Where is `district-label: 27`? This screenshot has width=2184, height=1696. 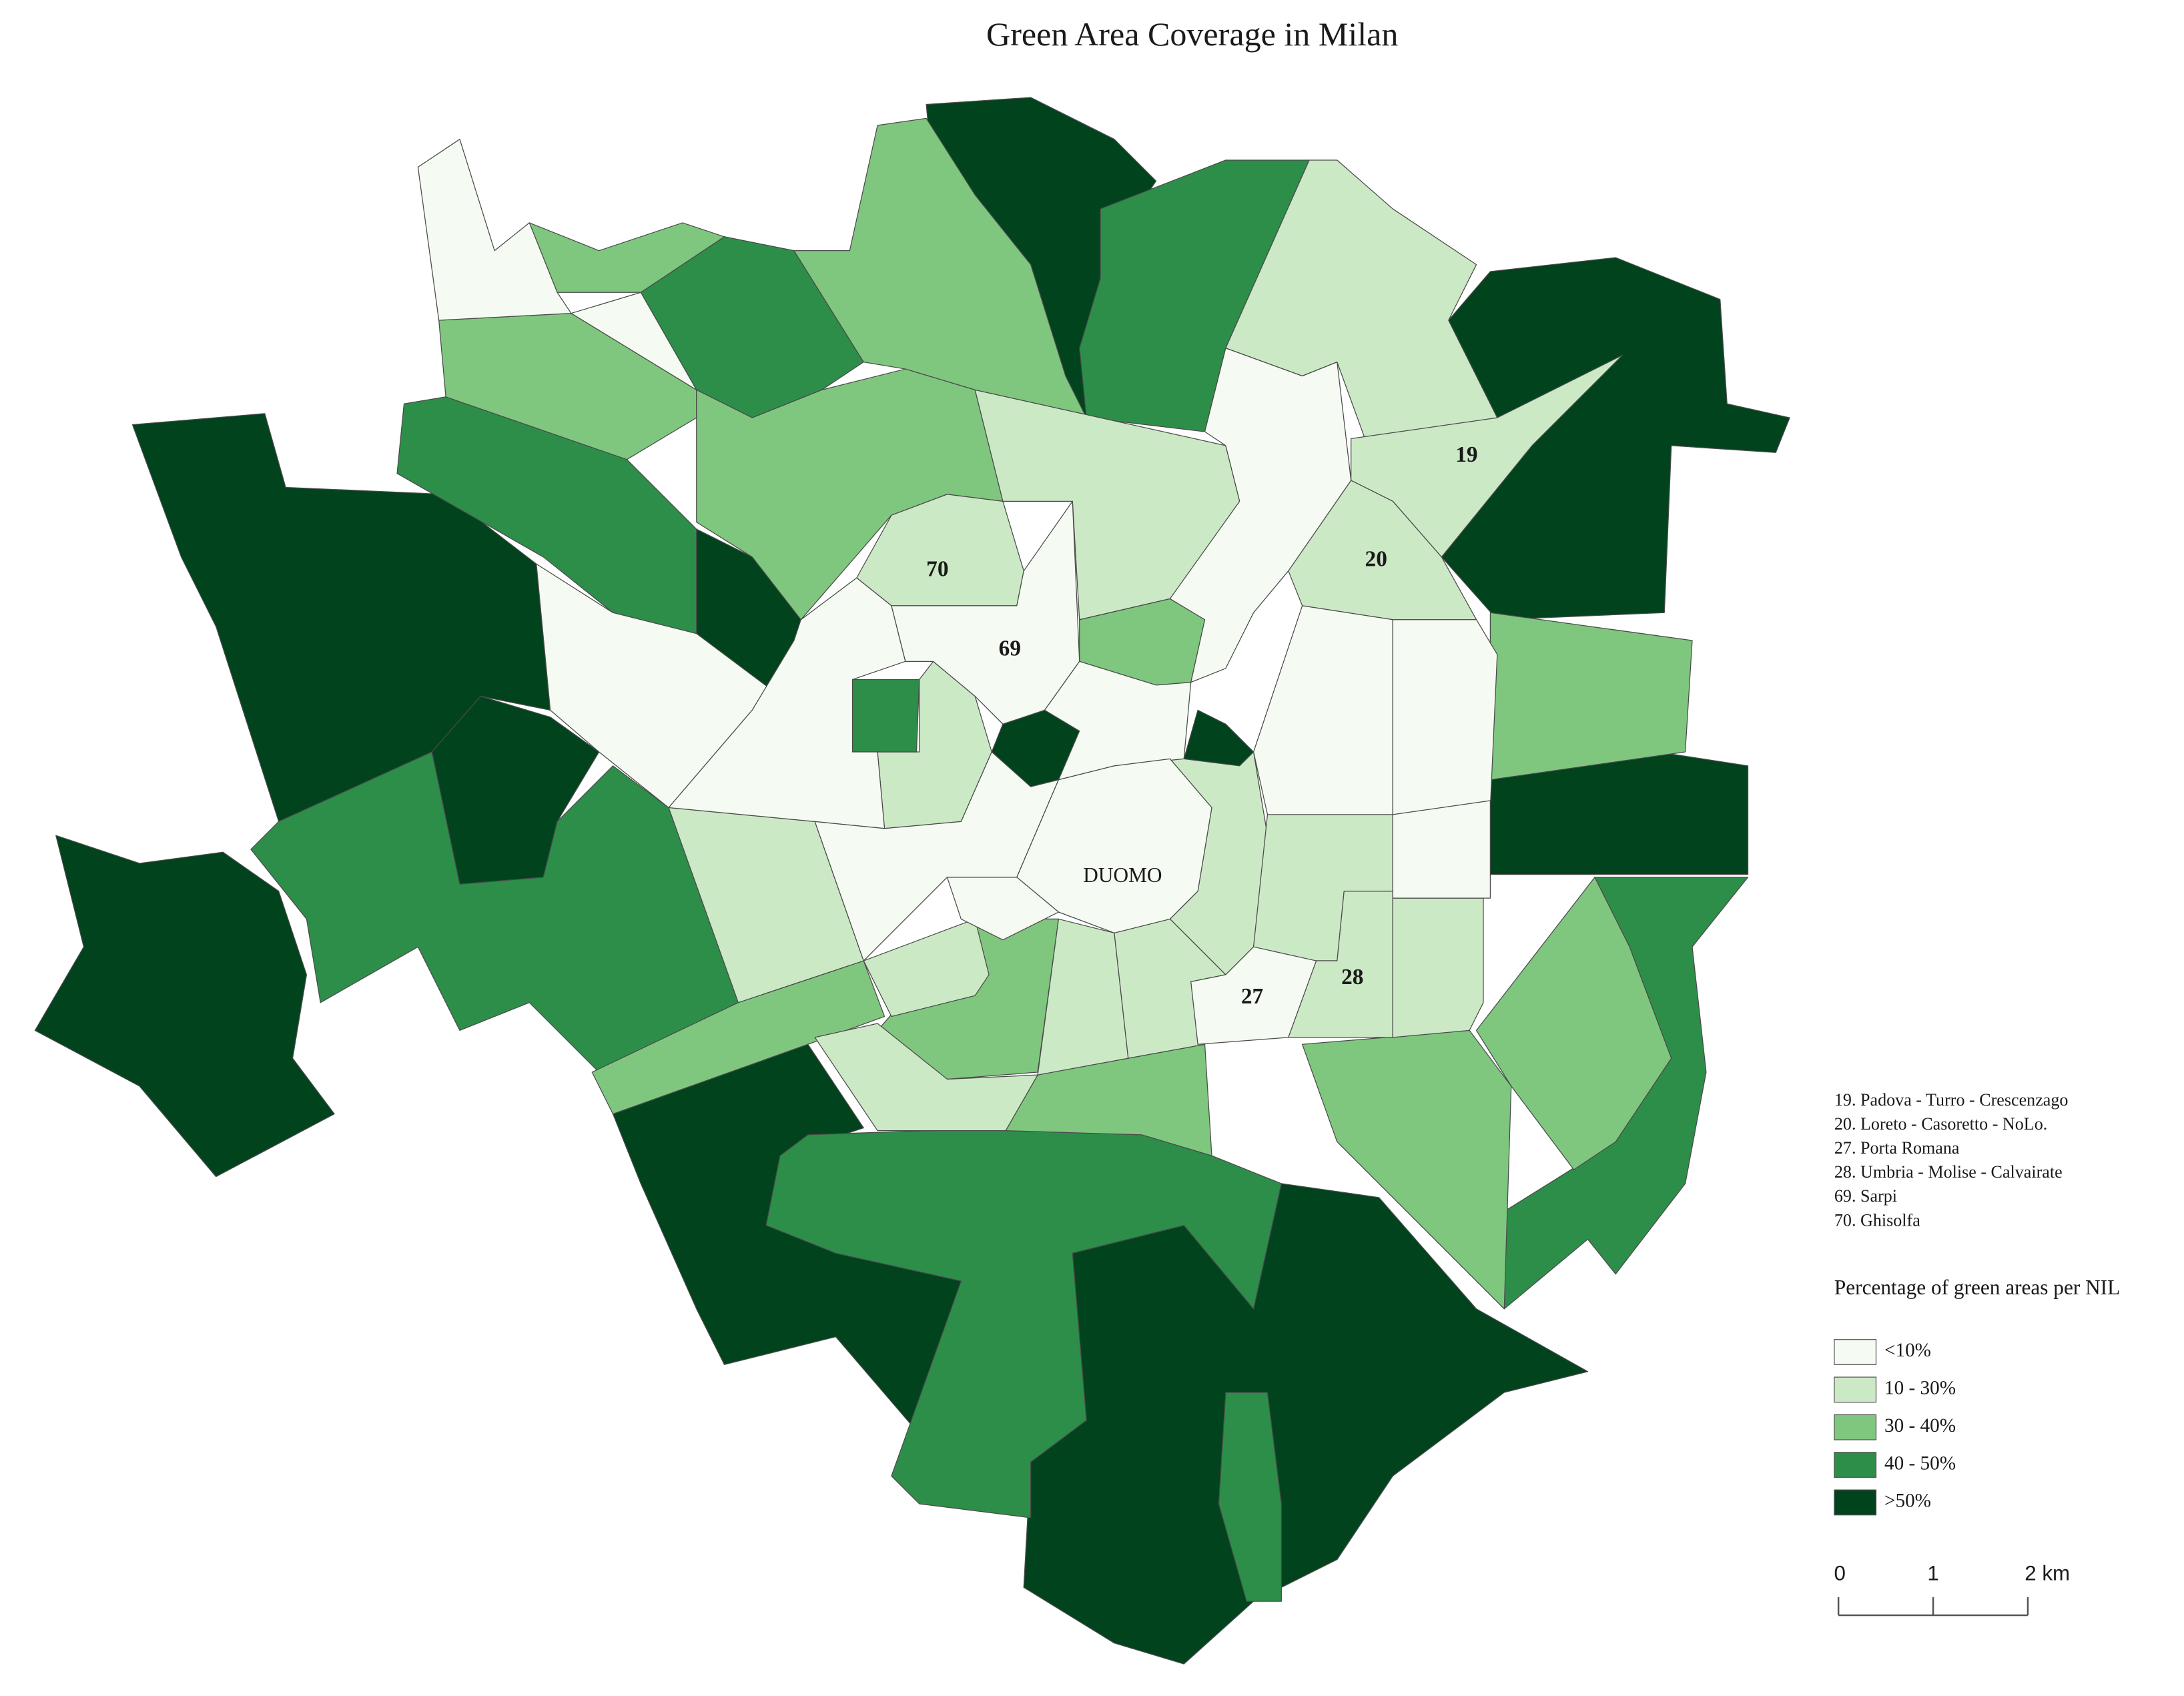
district-label: 27 is located at coordinates (1252, 997).